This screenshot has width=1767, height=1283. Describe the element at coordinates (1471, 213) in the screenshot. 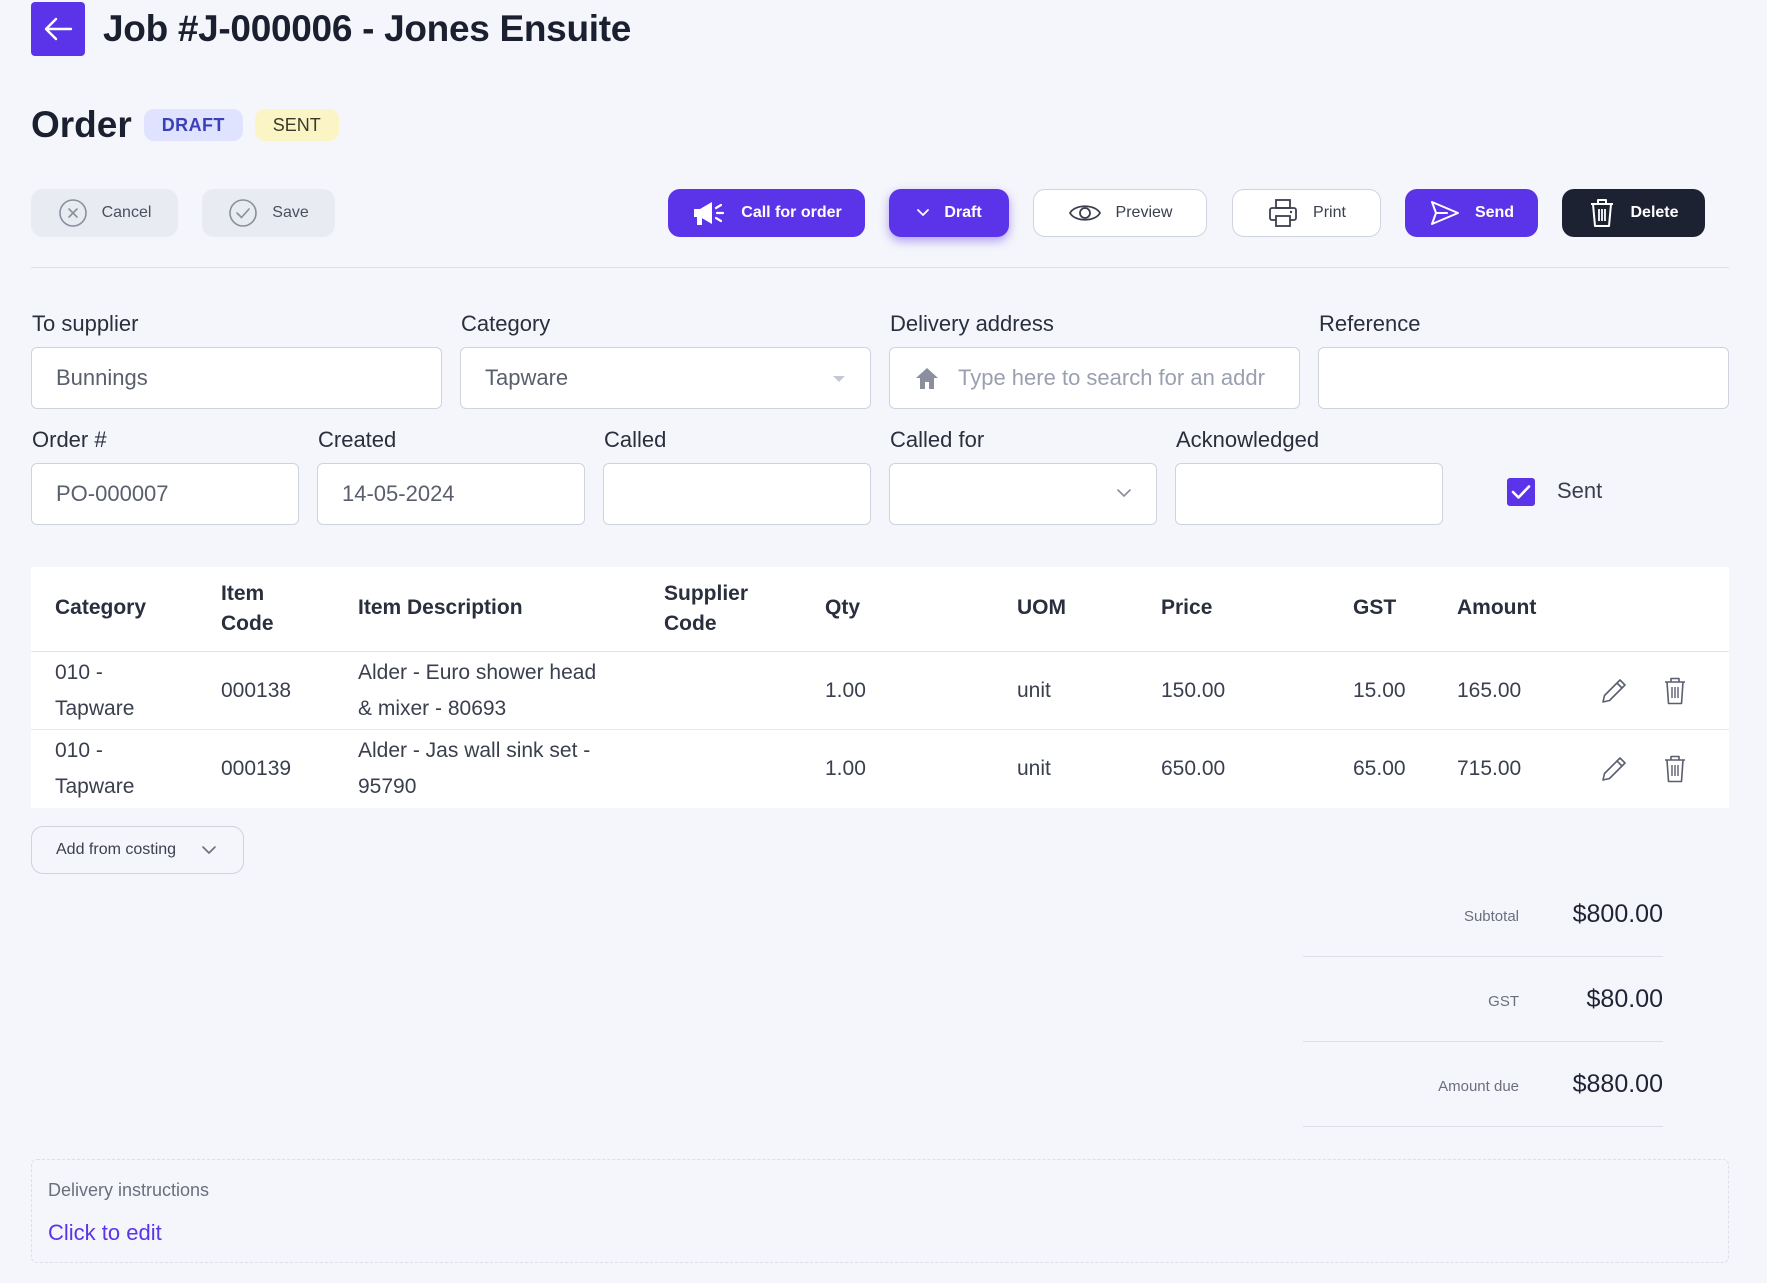

I see `send-button: Send` at that location.